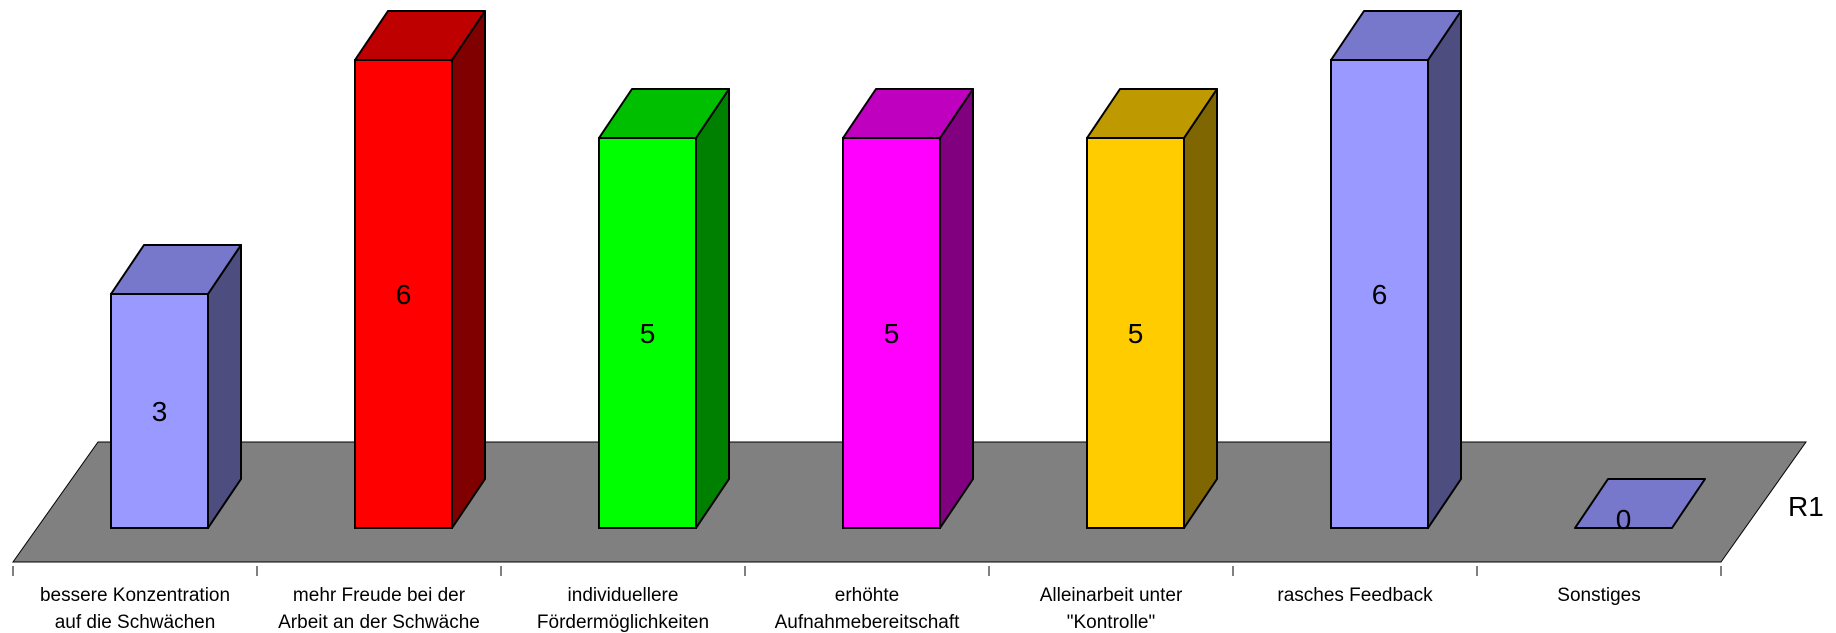  I want to click on category-label: erhöhte Aufnahmebereitschaft, so click(868, 609).